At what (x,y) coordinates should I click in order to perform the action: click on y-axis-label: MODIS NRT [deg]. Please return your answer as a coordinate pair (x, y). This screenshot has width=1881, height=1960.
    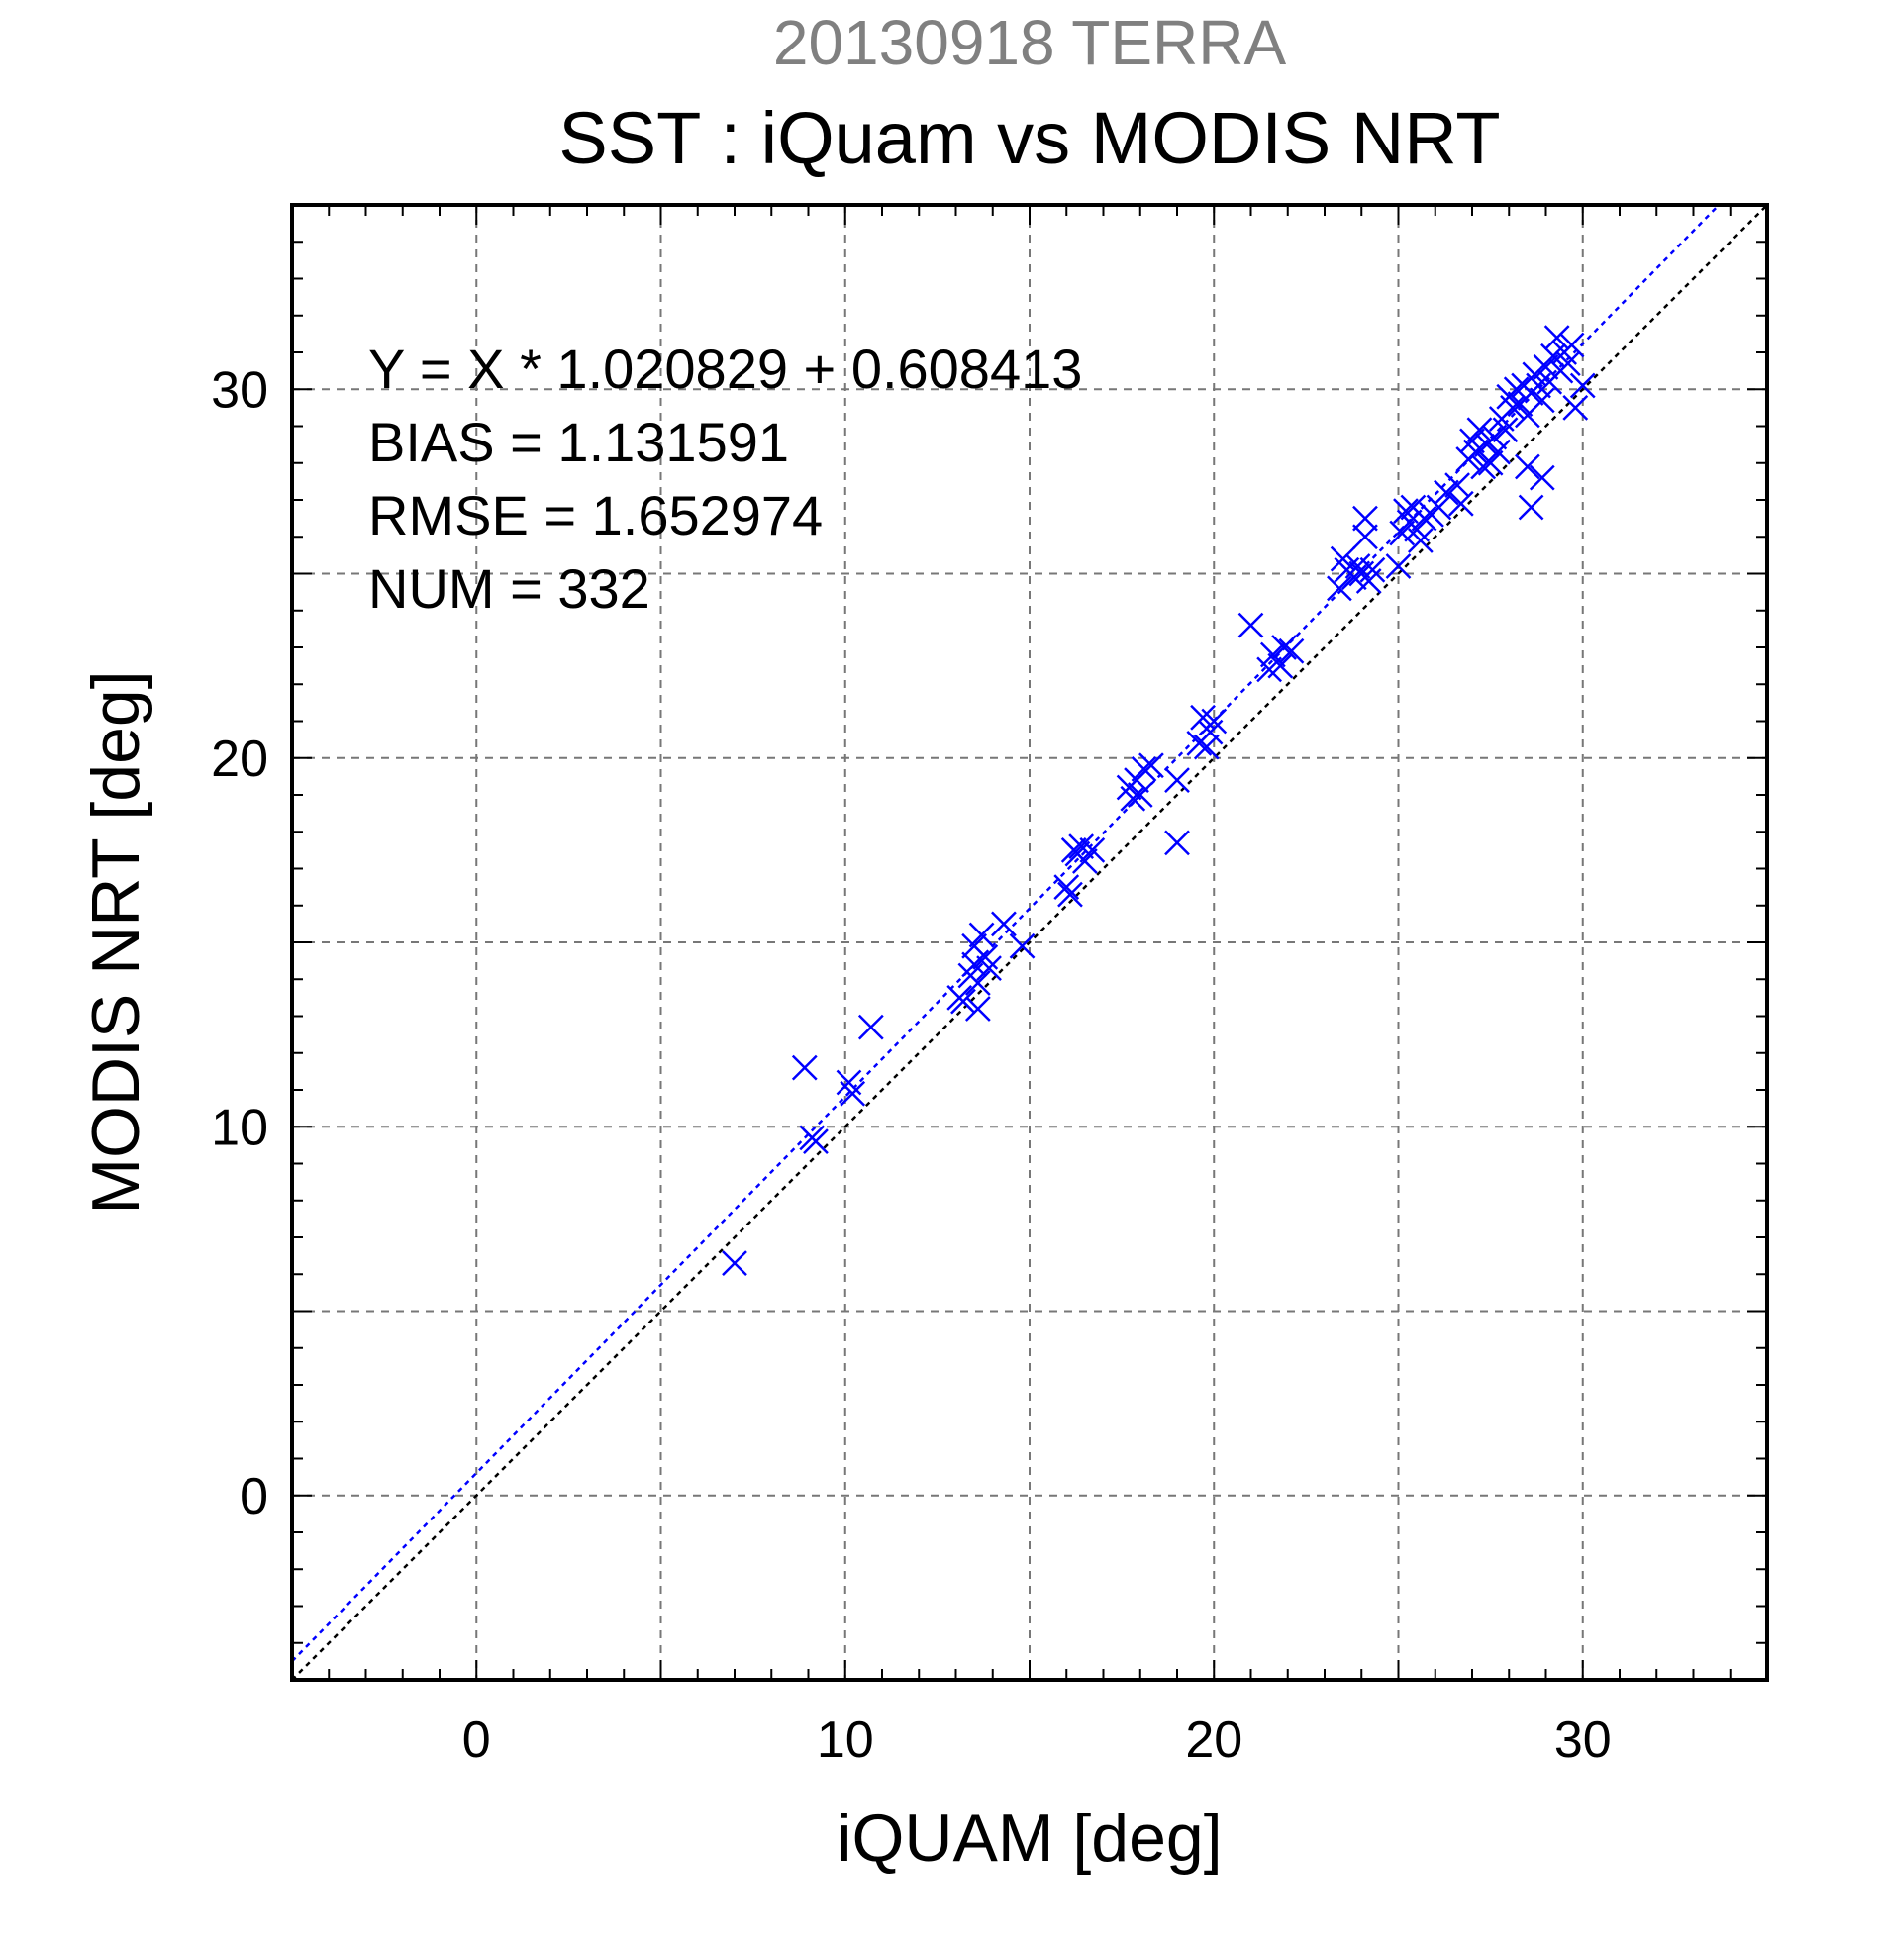
    Looking at the image, I should click on (115, 942).